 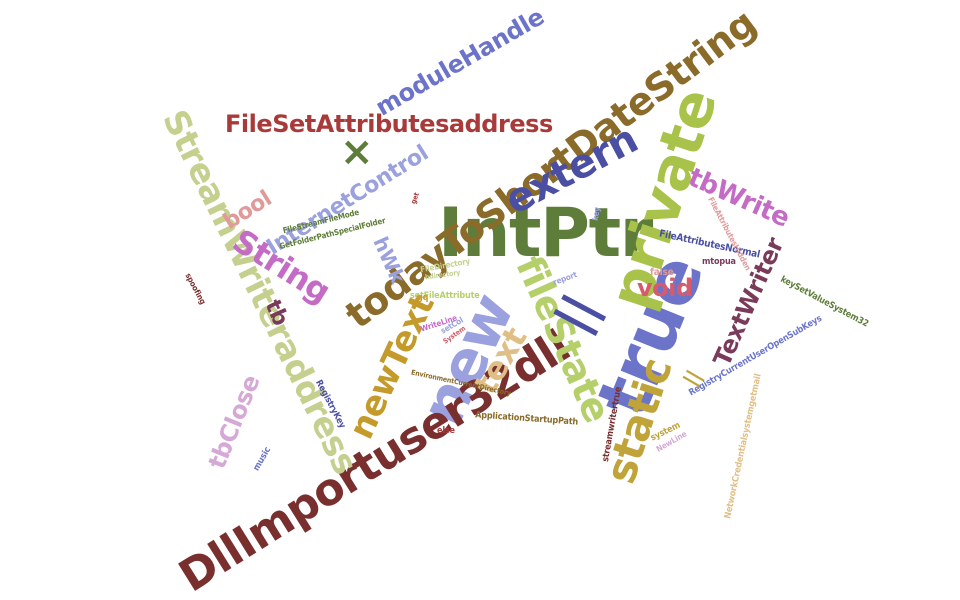 What do you see at coordinates (415, 198) in the screenshot?
I see `word-get: get` at bounding box center [415, 198].